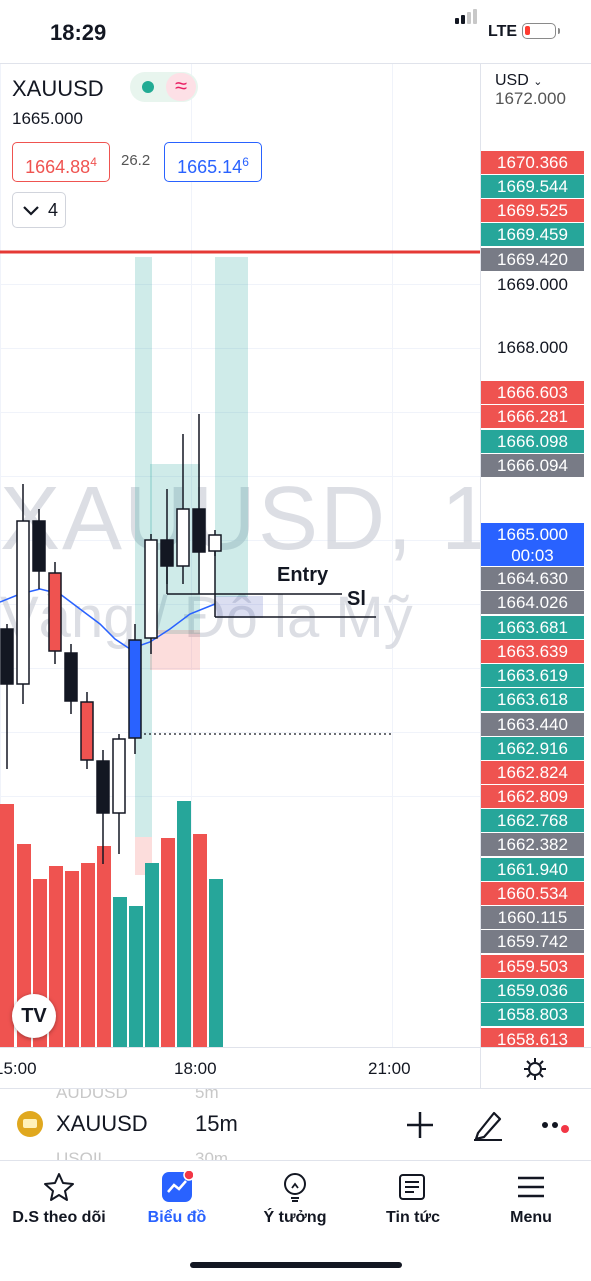 The height and width of the screenshot is (1281, 591). I want to click on more-icon, so click(557, 1127).